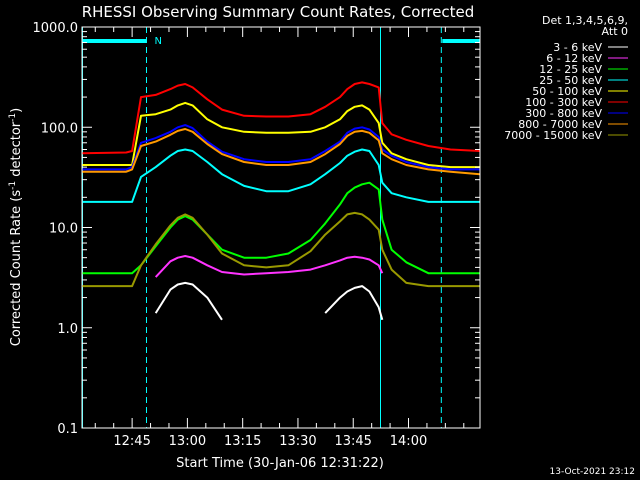  Describe the element at coordinates (16, 268) in the screenshot. I see `y-axis-label-main: Corrected Count Rate (s` at that location.